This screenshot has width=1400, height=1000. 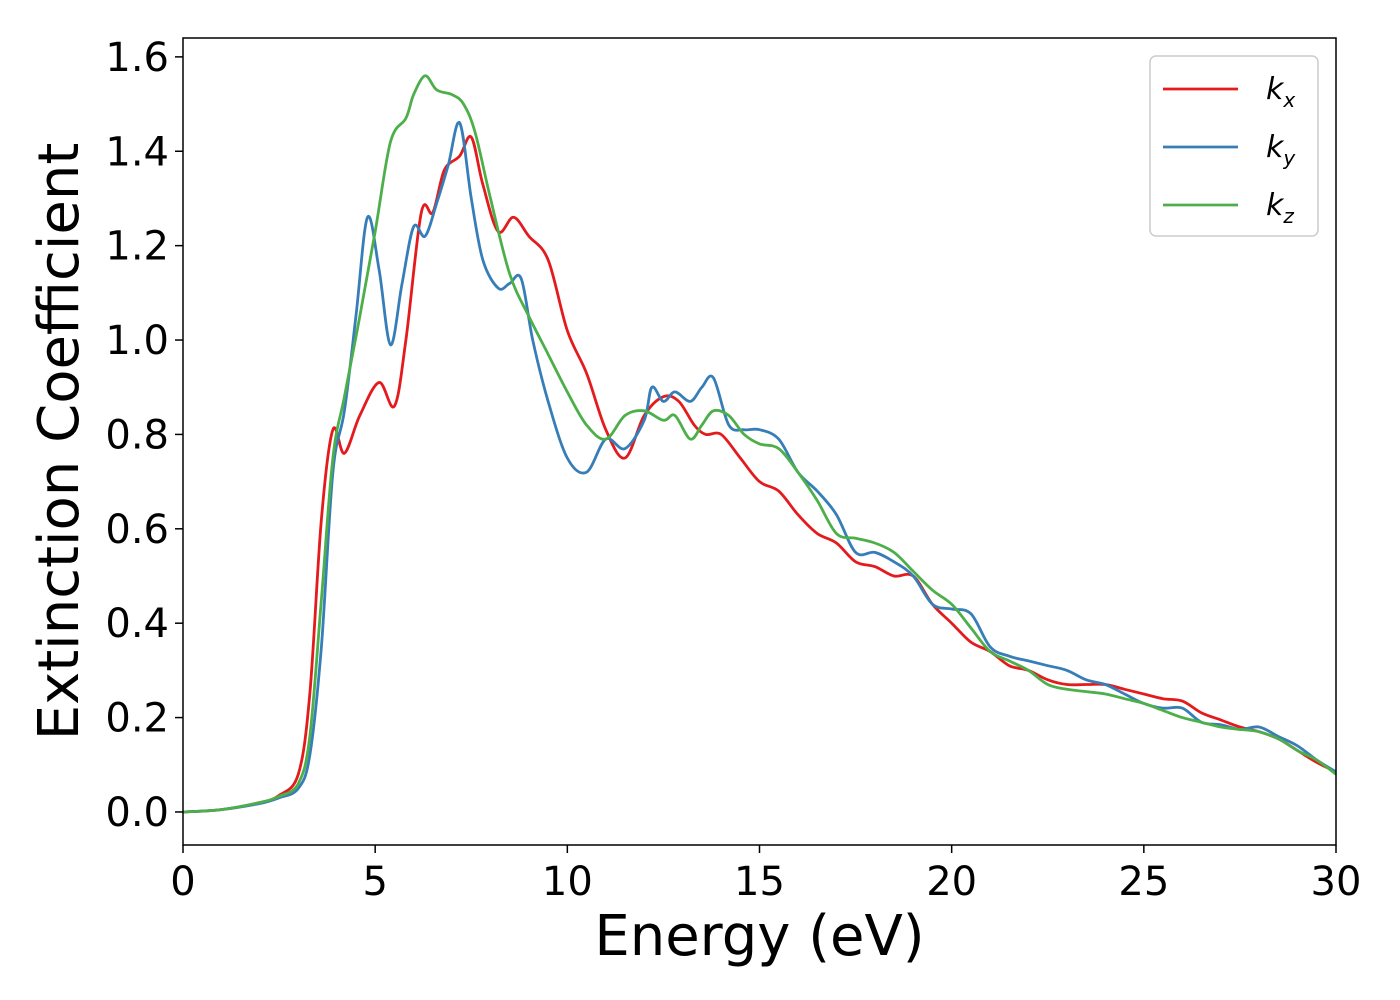 I want to click on x-tick-label: 25, so click(x=1143, y=882).